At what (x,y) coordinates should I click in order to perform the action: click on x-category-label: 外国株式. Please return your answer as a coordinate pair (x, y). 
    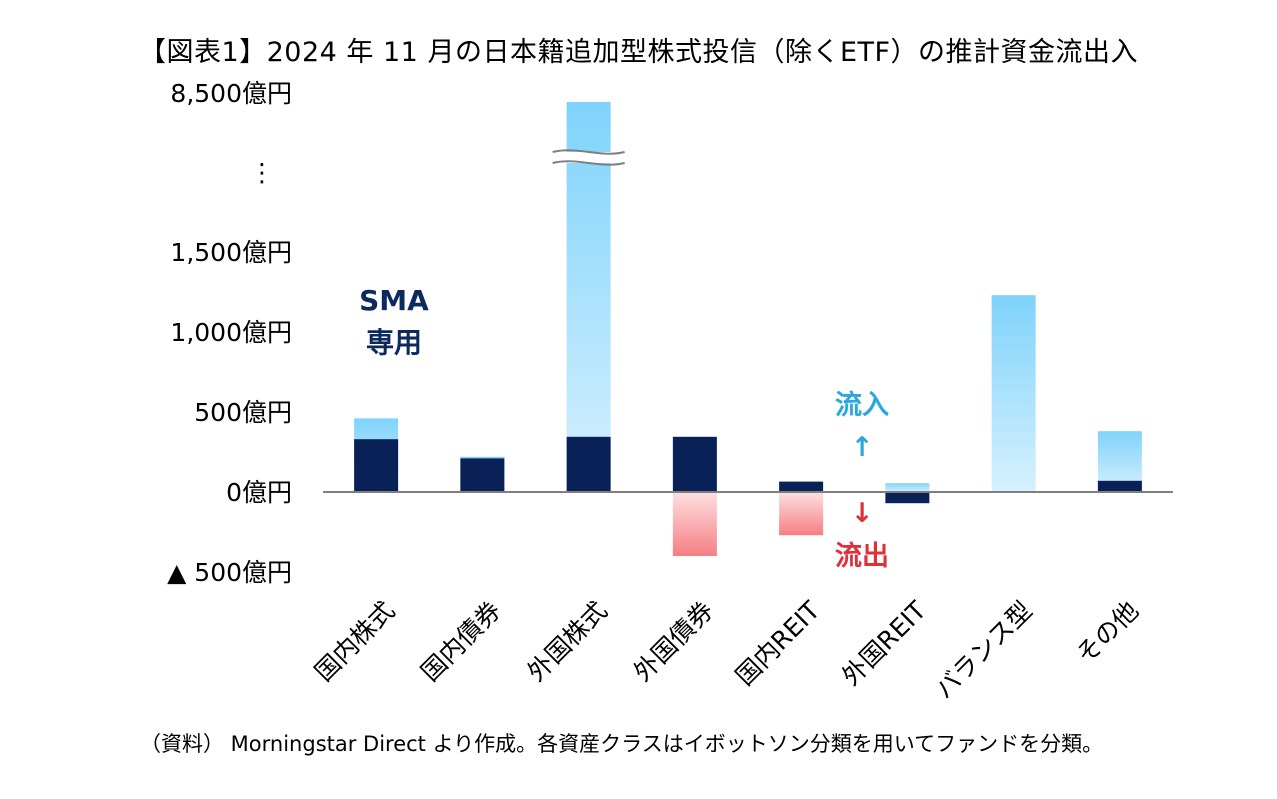
    Looking at the image, I should click on (567, 641).